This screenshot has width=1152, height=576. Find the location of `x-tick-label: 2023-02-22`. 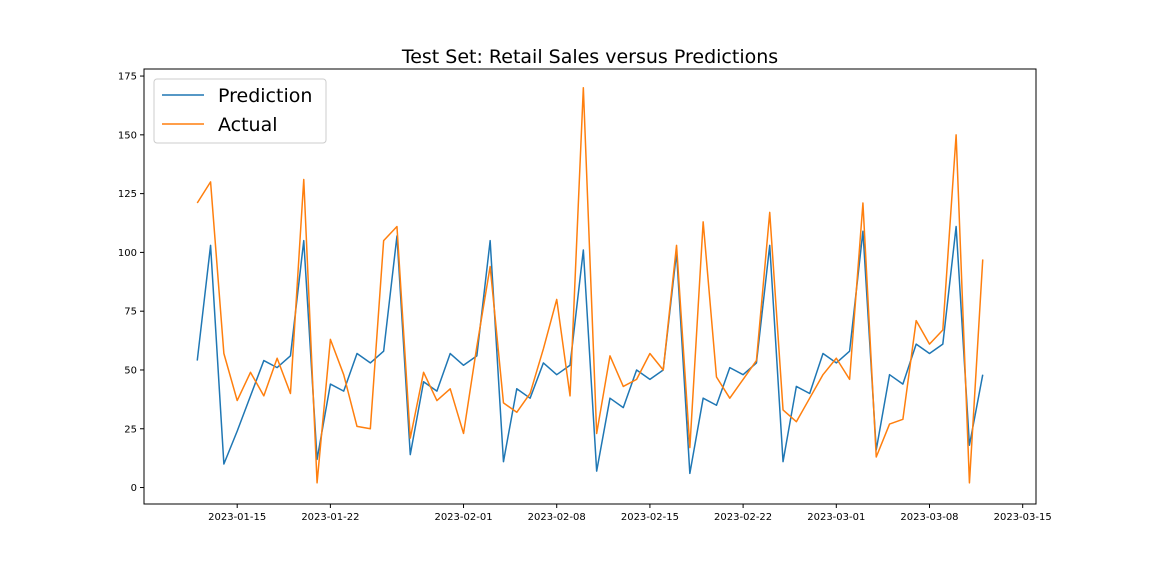

x-tick-label: 2023-02-22 is located at coordinates (743, 517).